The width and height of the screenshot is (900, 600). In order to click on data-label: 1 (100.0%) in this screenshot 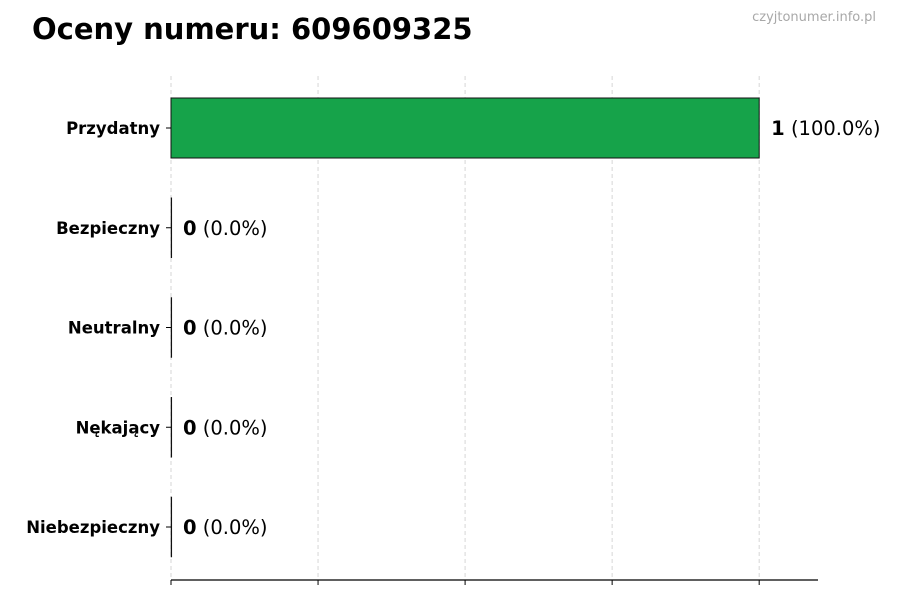, I will do `click(825, 128)`.